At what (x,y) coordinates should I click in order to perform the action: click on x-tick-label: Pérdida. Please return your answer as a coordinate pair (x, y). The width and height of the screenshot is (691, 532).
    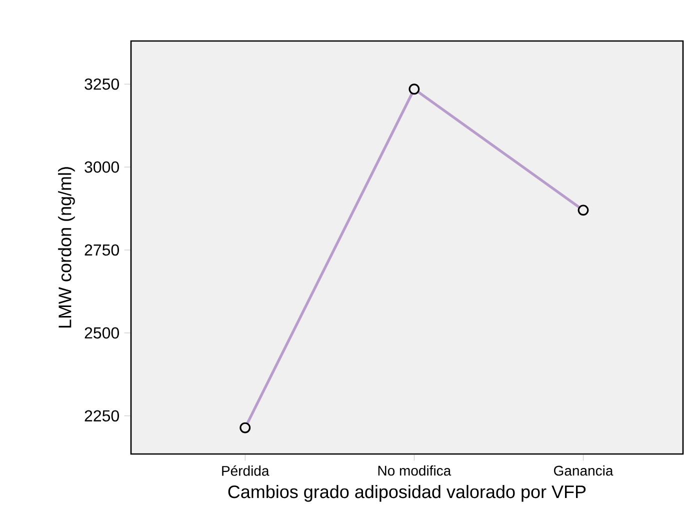
    Looking at the image, I should click on (246, 470).